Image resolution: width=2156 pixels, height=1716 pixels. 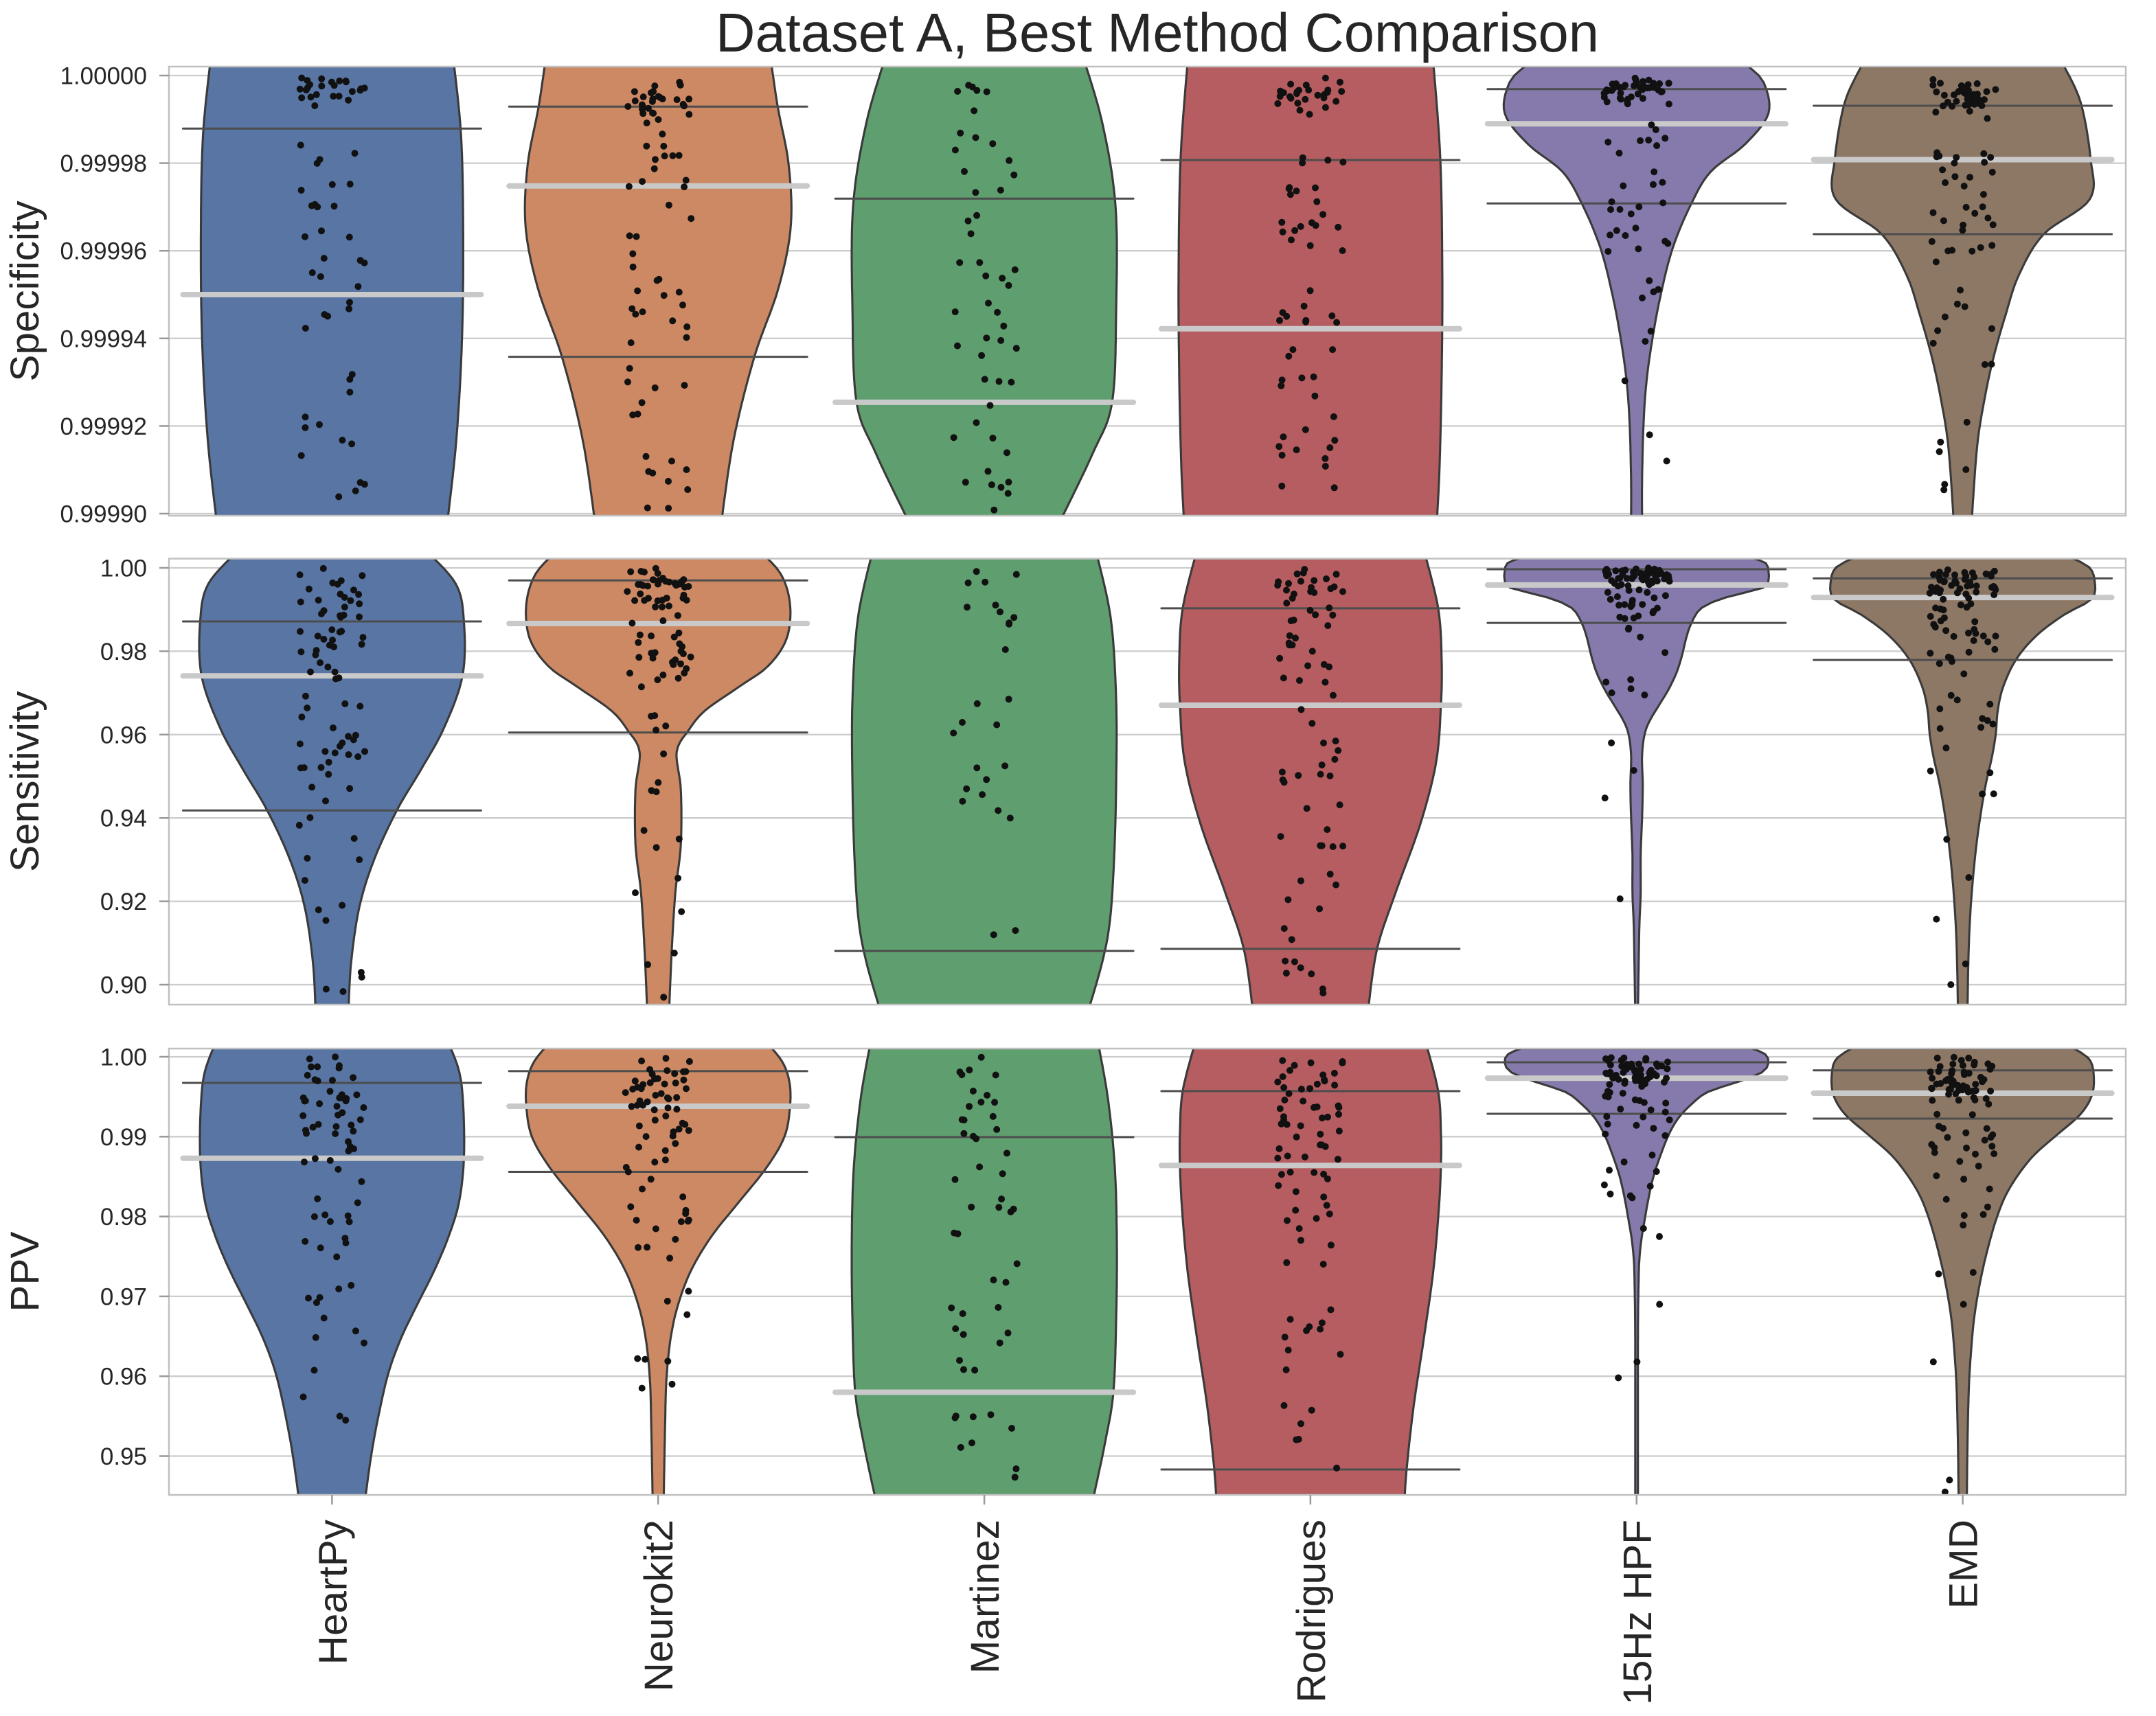 What do you see at coordinates (123, 1137) in the screenshot?
I see `svg-text: 0.99` at bounding box center [123, 1137].